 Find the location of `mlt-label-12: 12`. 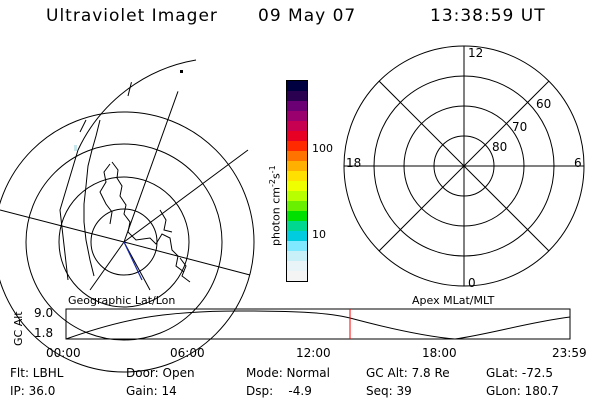

mlt-label-12: 12 is located at coordinates (476, 53).